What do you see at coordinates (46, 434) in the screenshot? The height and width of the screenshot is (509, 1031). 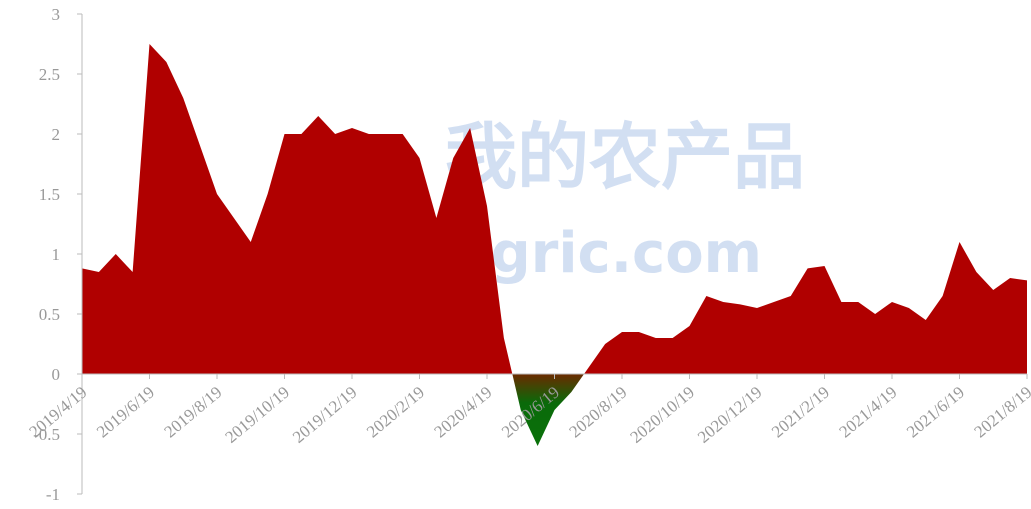 I see `y-tick-label: -0.5` at bounding box center [46, 434].